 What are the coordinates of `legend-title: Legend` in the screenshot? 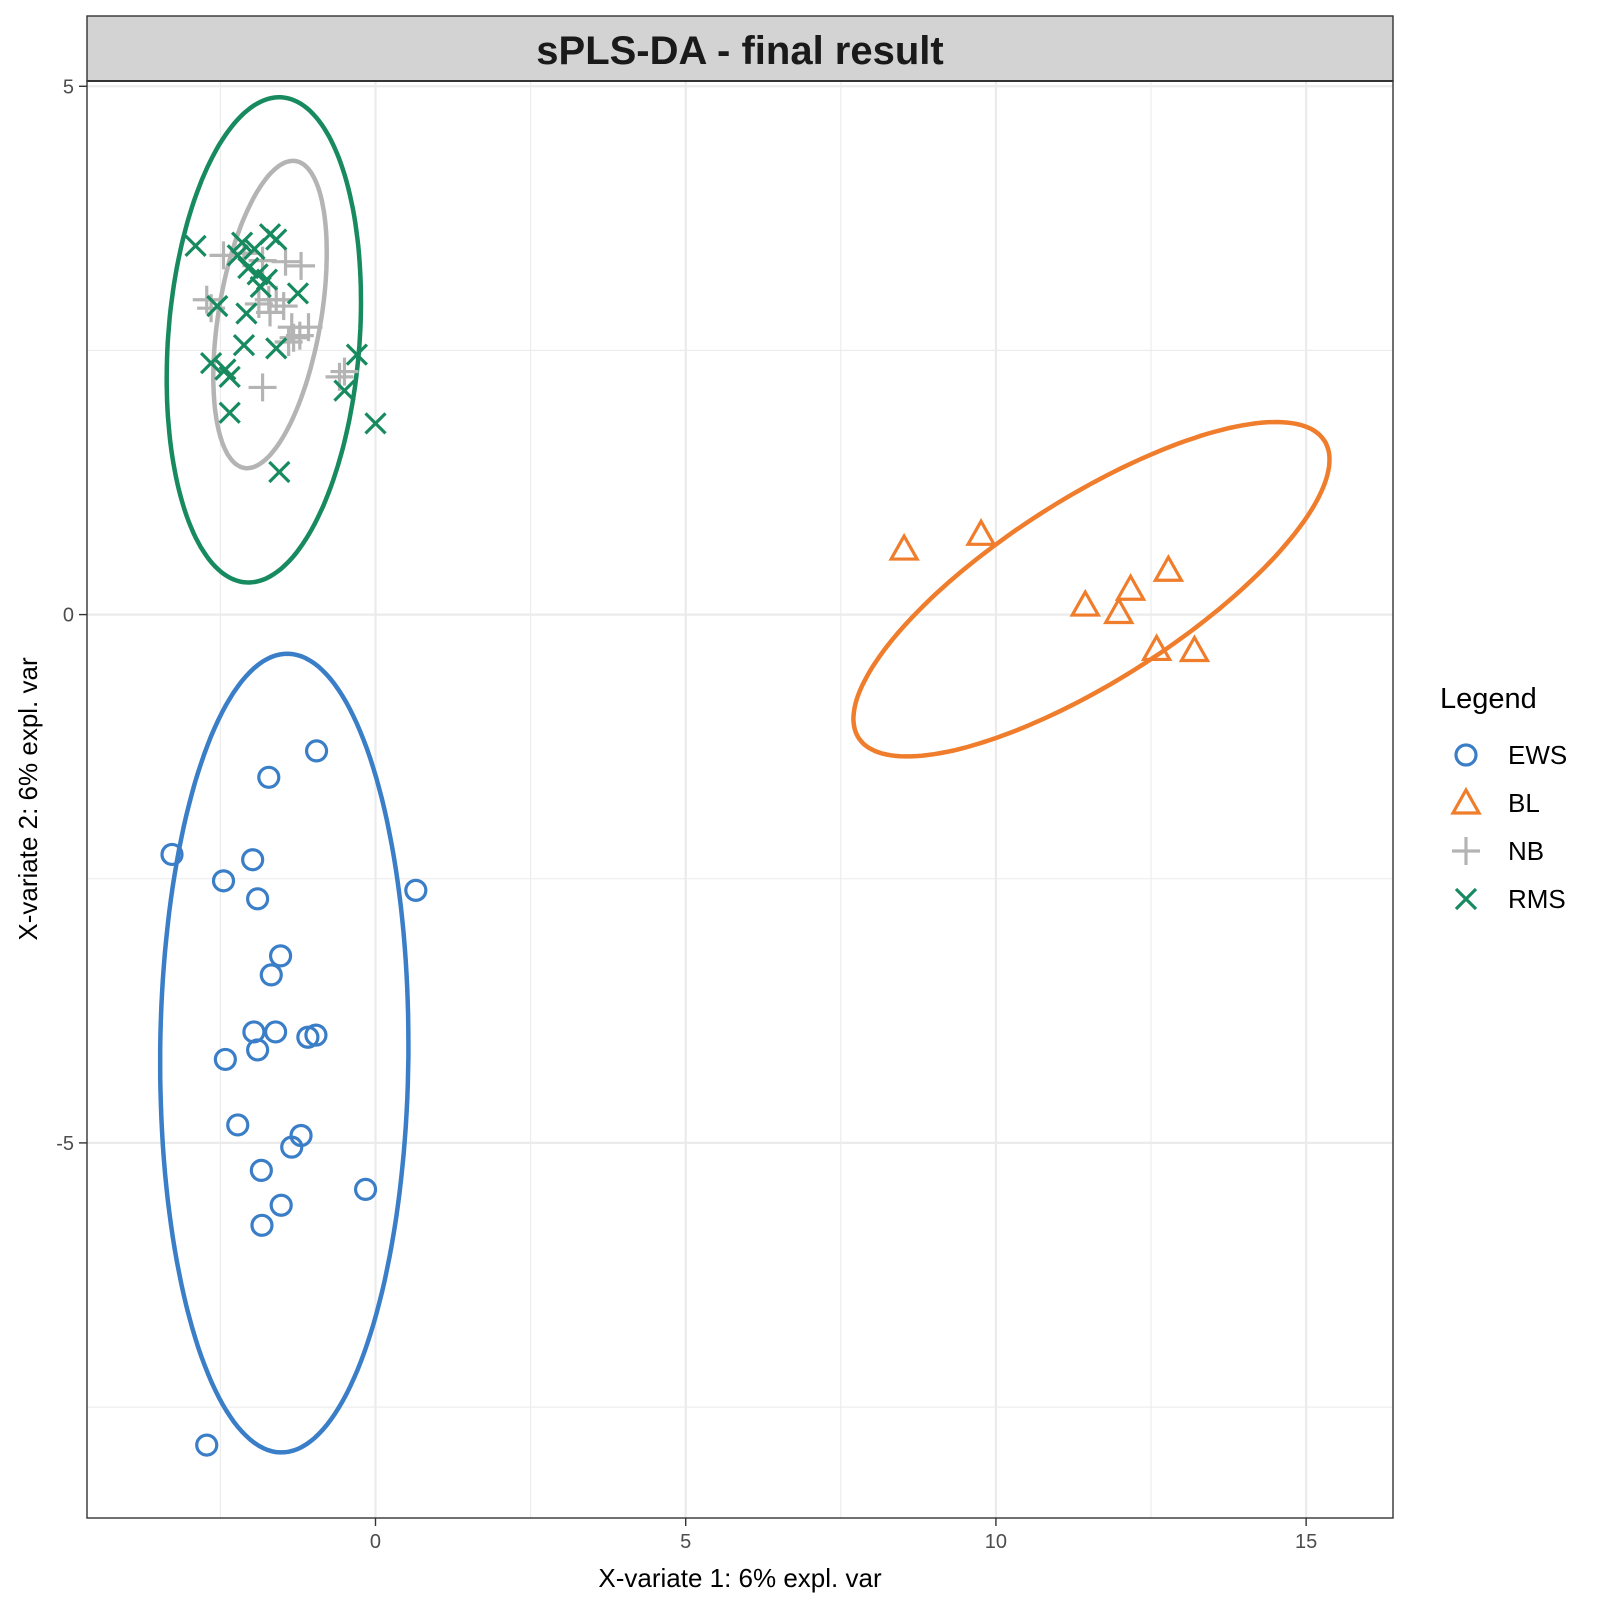 It's located at (1488, 699).